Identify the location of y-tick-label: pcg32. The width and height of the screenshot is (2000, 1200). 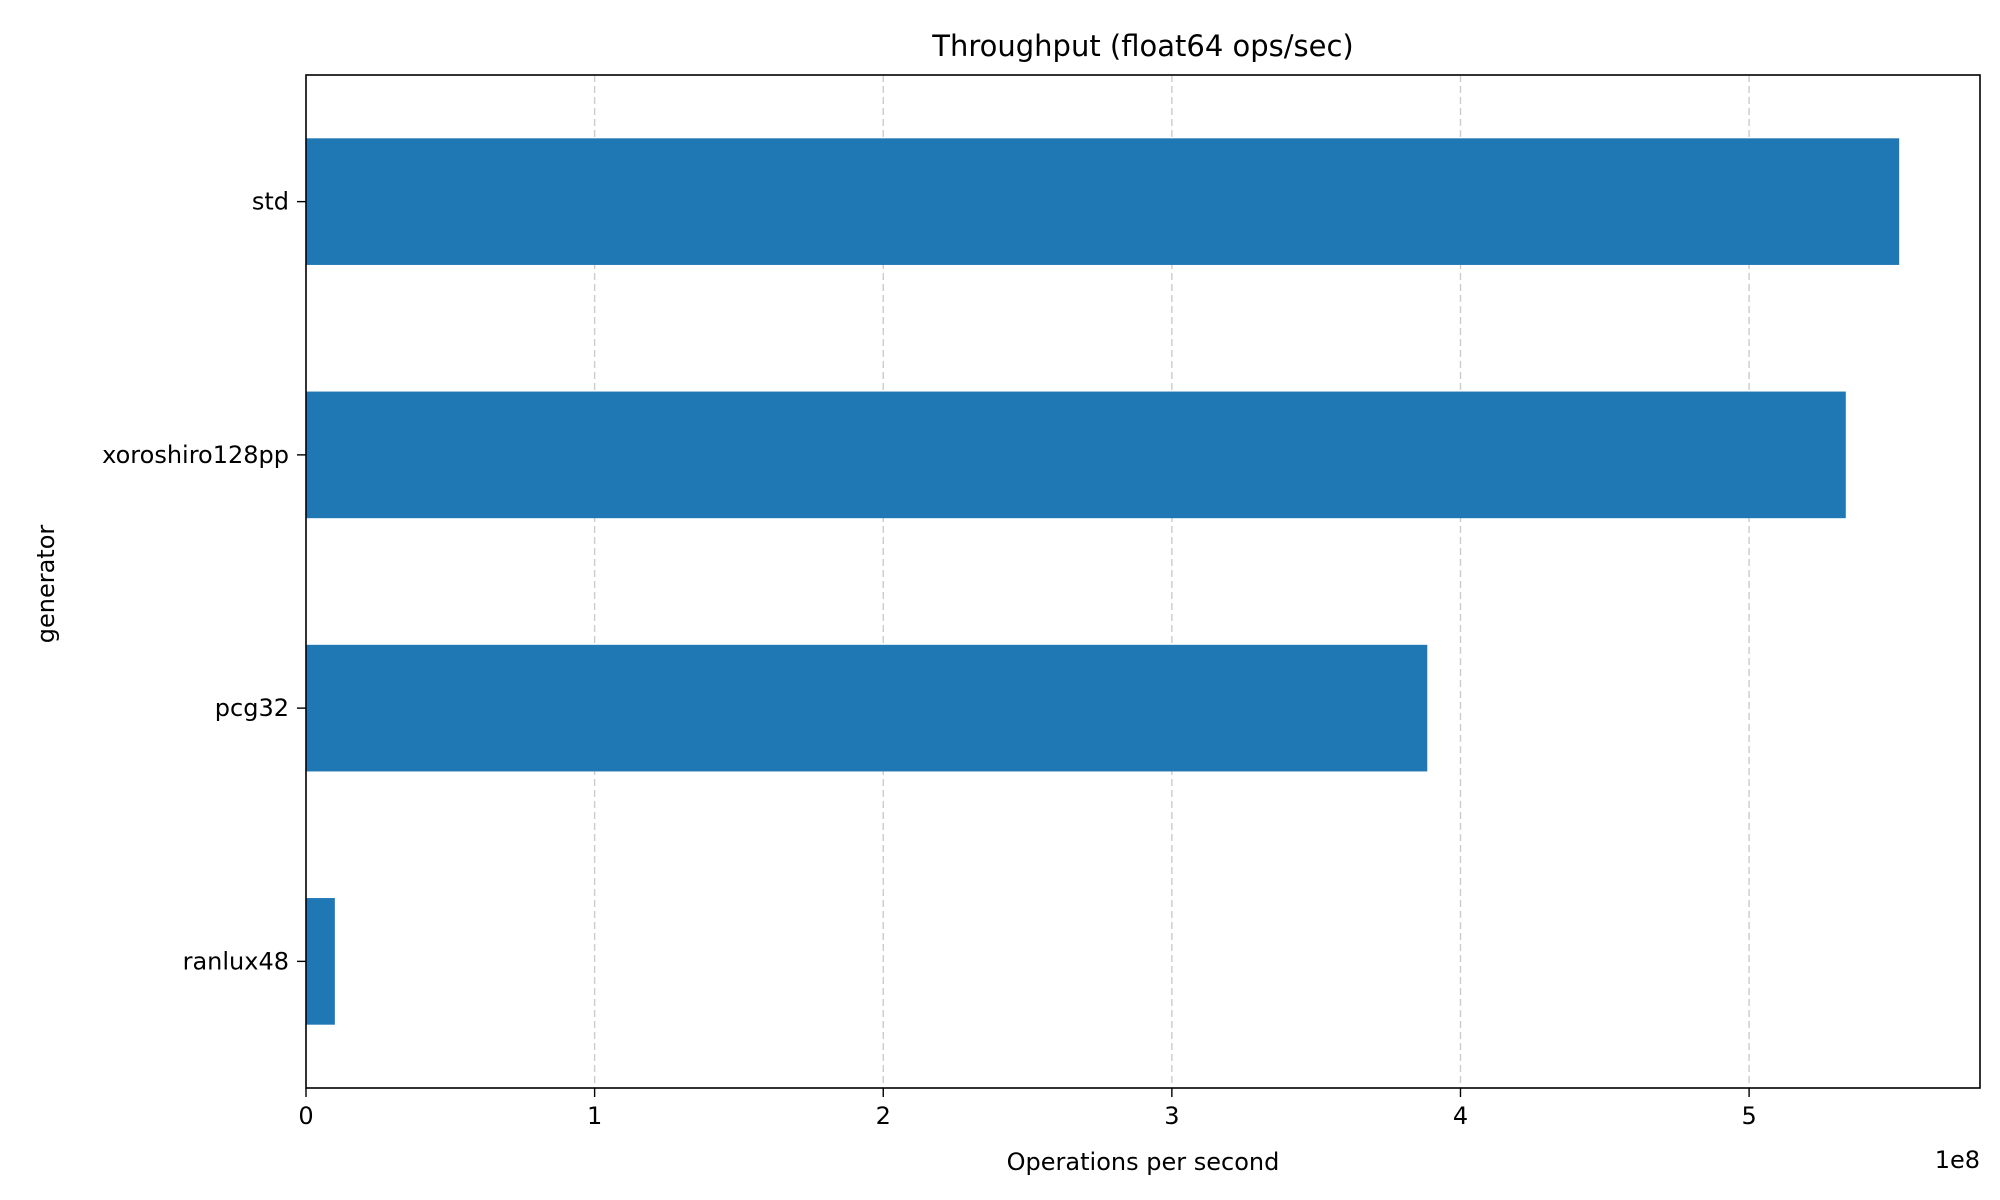
(252, 708).